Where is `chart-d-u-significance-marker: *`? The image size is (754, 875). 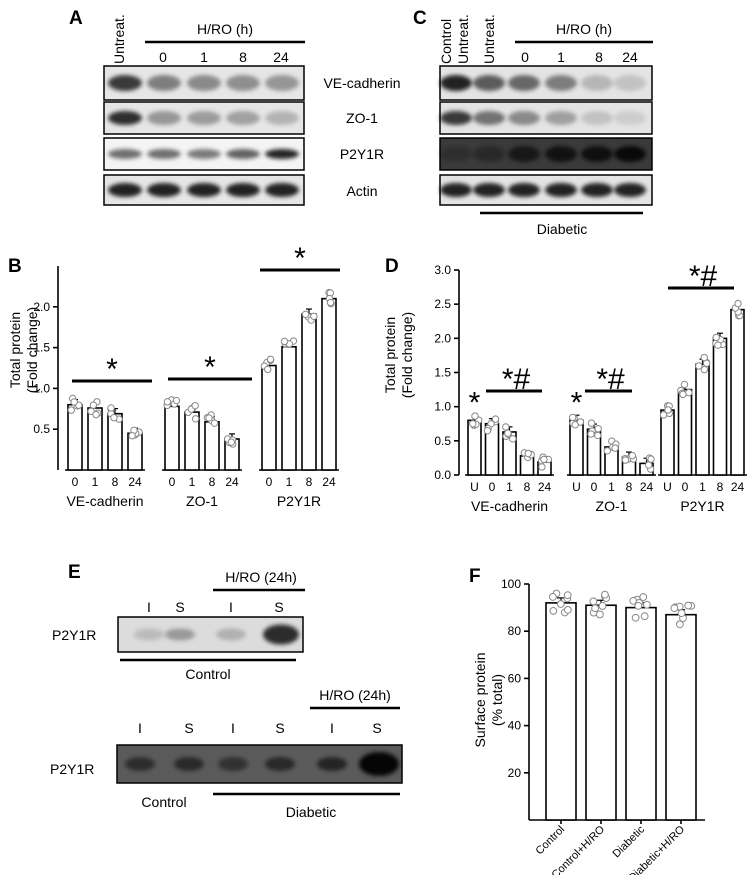
chart-d-u-significance-marker: * is located at coordinates (577, 402).